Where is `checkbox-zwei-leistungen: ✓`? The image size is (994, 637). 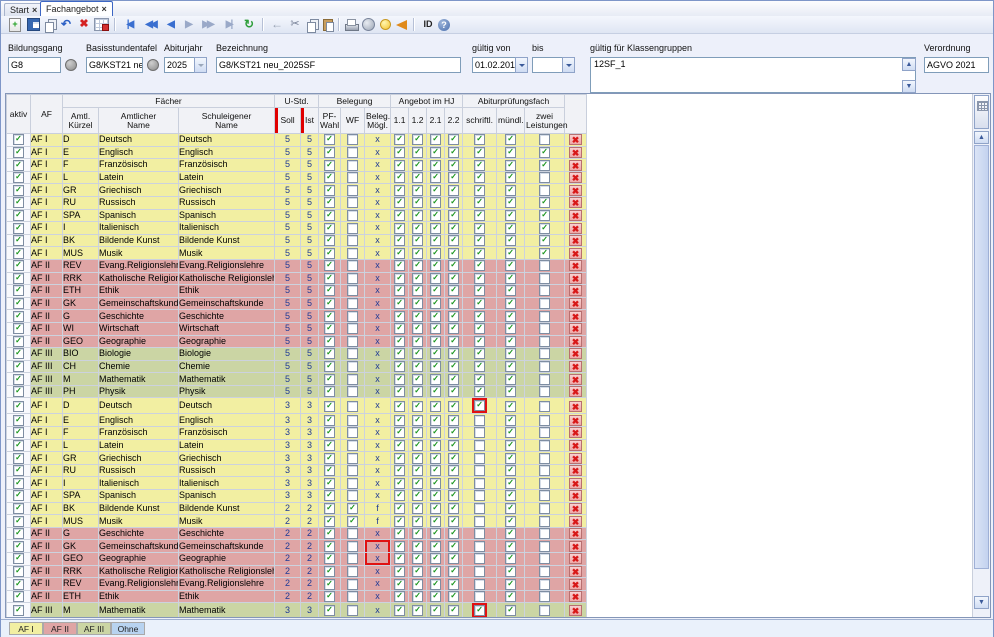
checkbox-zwei-leistungen: ✓ is located at coordinates (545, 152).